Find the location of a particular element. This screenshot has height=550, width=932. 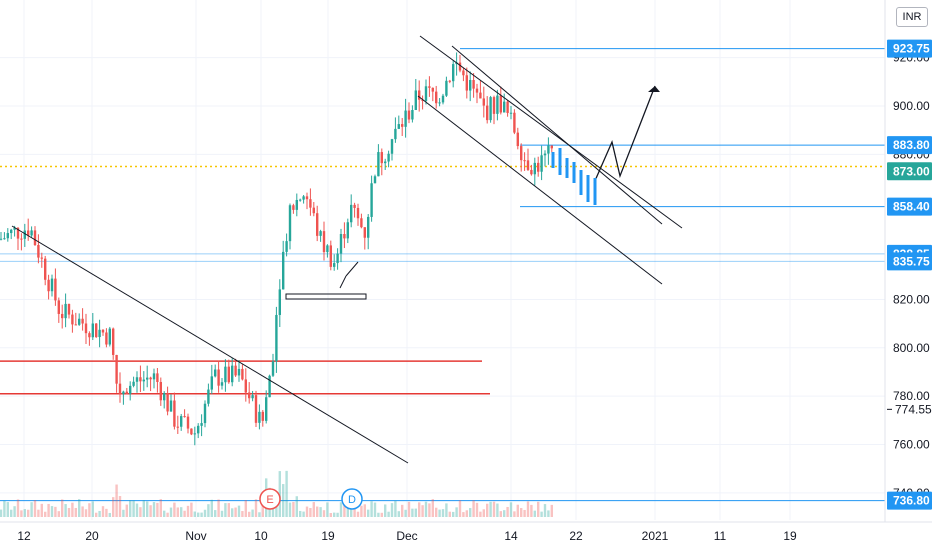

event-marker-e is located at coordinates (270, 499).